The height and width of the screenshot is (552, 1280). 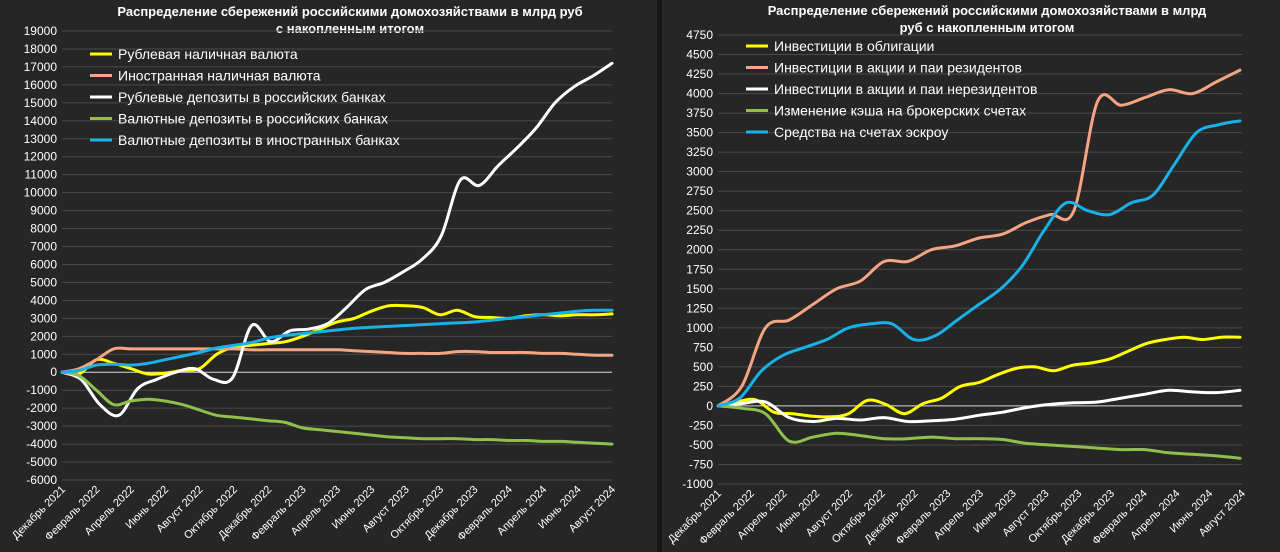 What do you see at coordinates (41, 67) in the screenshot?
I see `y-tick-label: 17000` at bounding box center [41, 67].